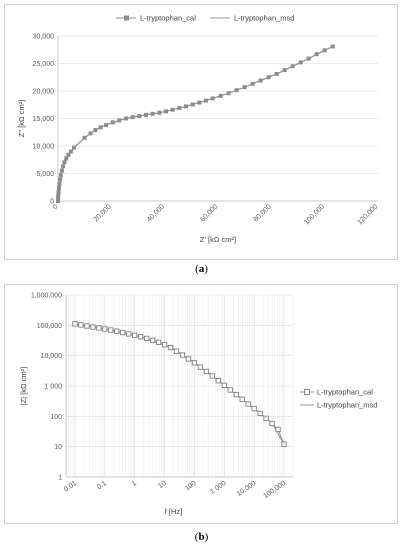  Describe the element at coordinates (218, 488) in the screenshot. I see `x-tick-label: 1 000` at that location.